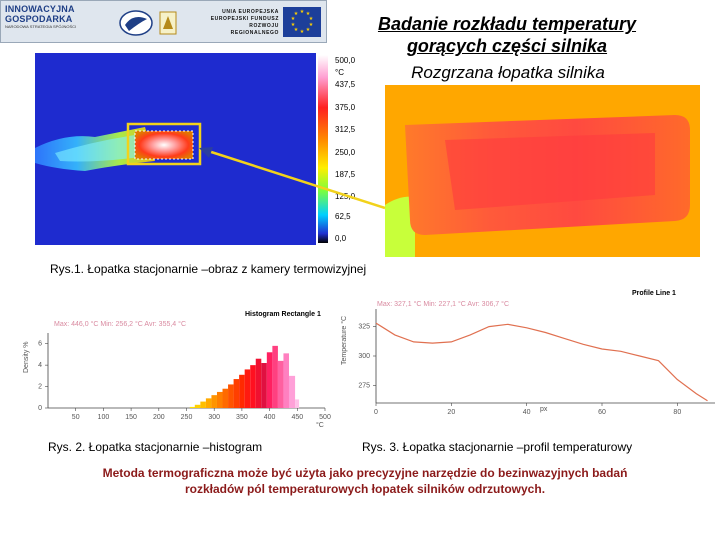 Image resolution: width=720 pixels, height=540 pixels. I want to click on histogram-x-tick-label: 350, so click(242, 417).